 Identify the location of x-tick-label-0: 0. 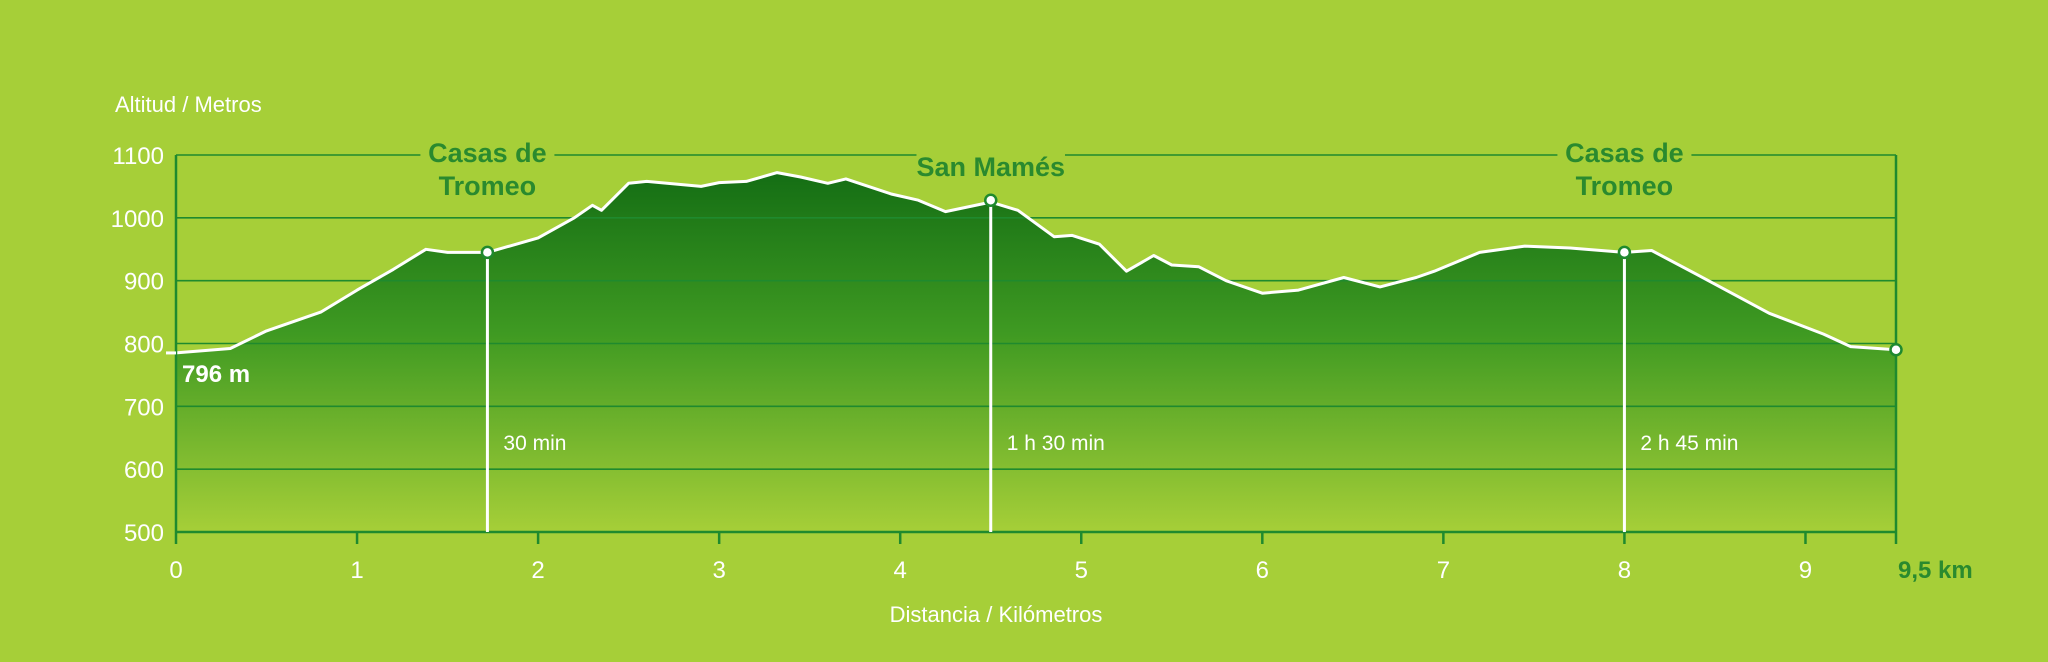
(175, 570).